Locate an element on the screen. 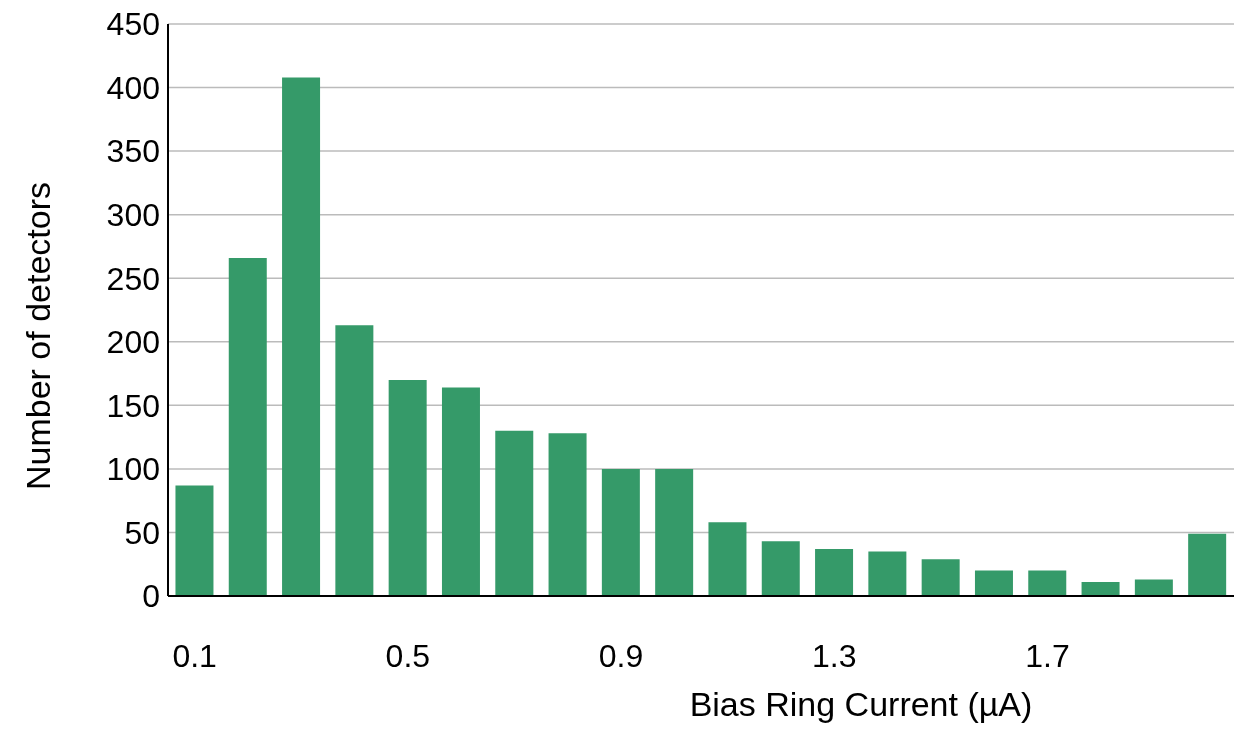  y-tick-label: 300 is located at coordinates (133, 215).